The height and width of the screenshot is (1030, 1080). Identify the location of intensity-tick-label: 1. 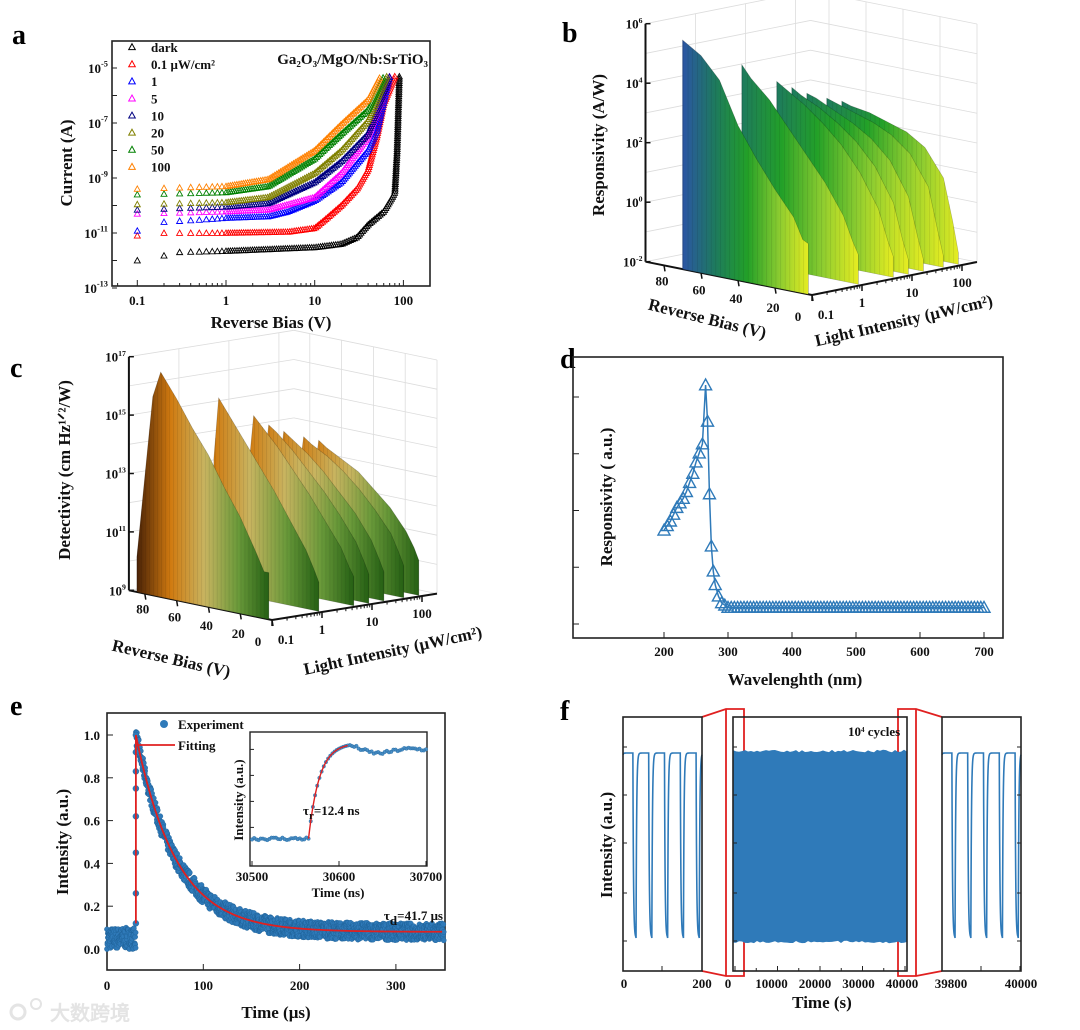
(862, 302).